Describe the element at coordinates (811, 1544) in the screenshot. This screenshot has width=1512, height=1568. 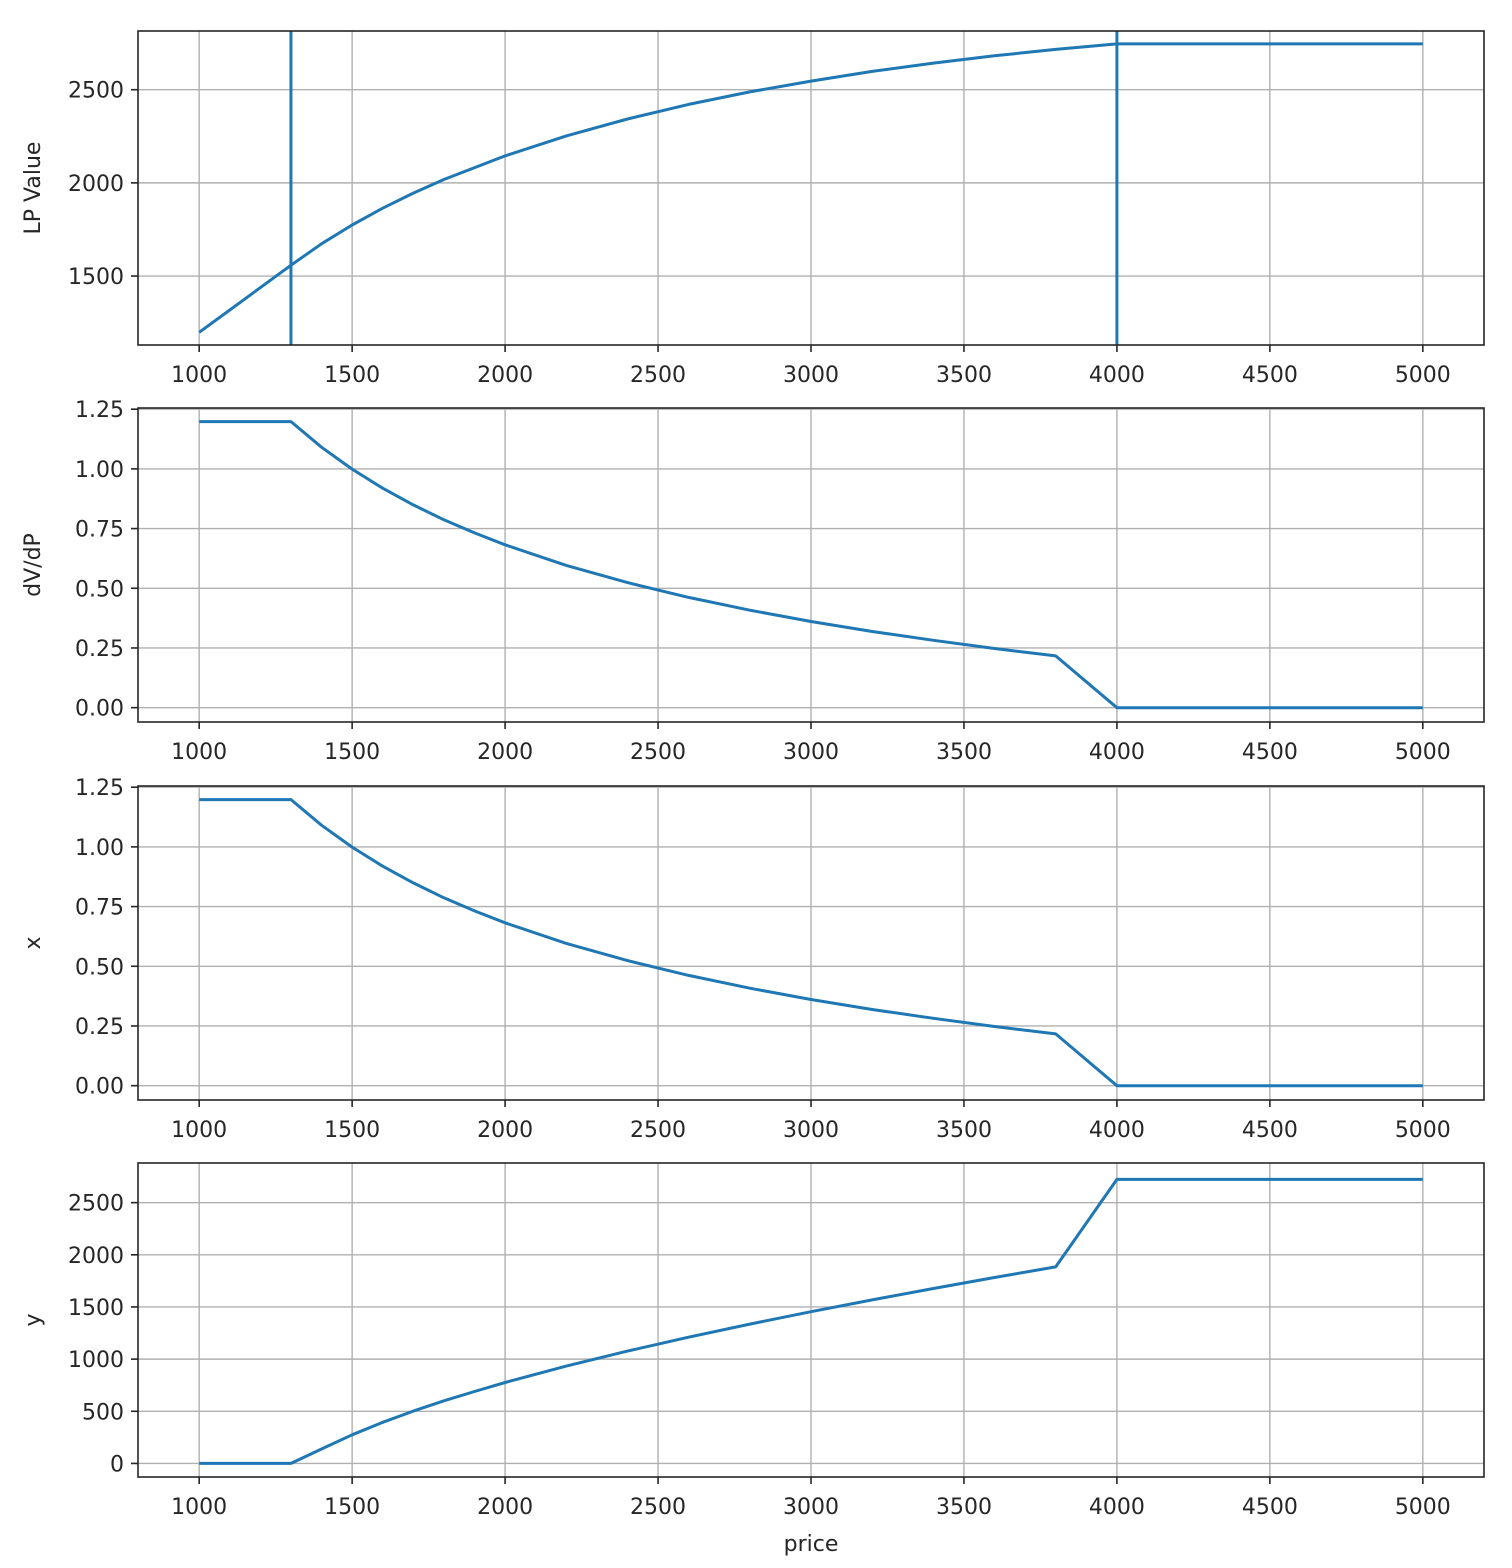
I see `x-axis-label: price` at that location.